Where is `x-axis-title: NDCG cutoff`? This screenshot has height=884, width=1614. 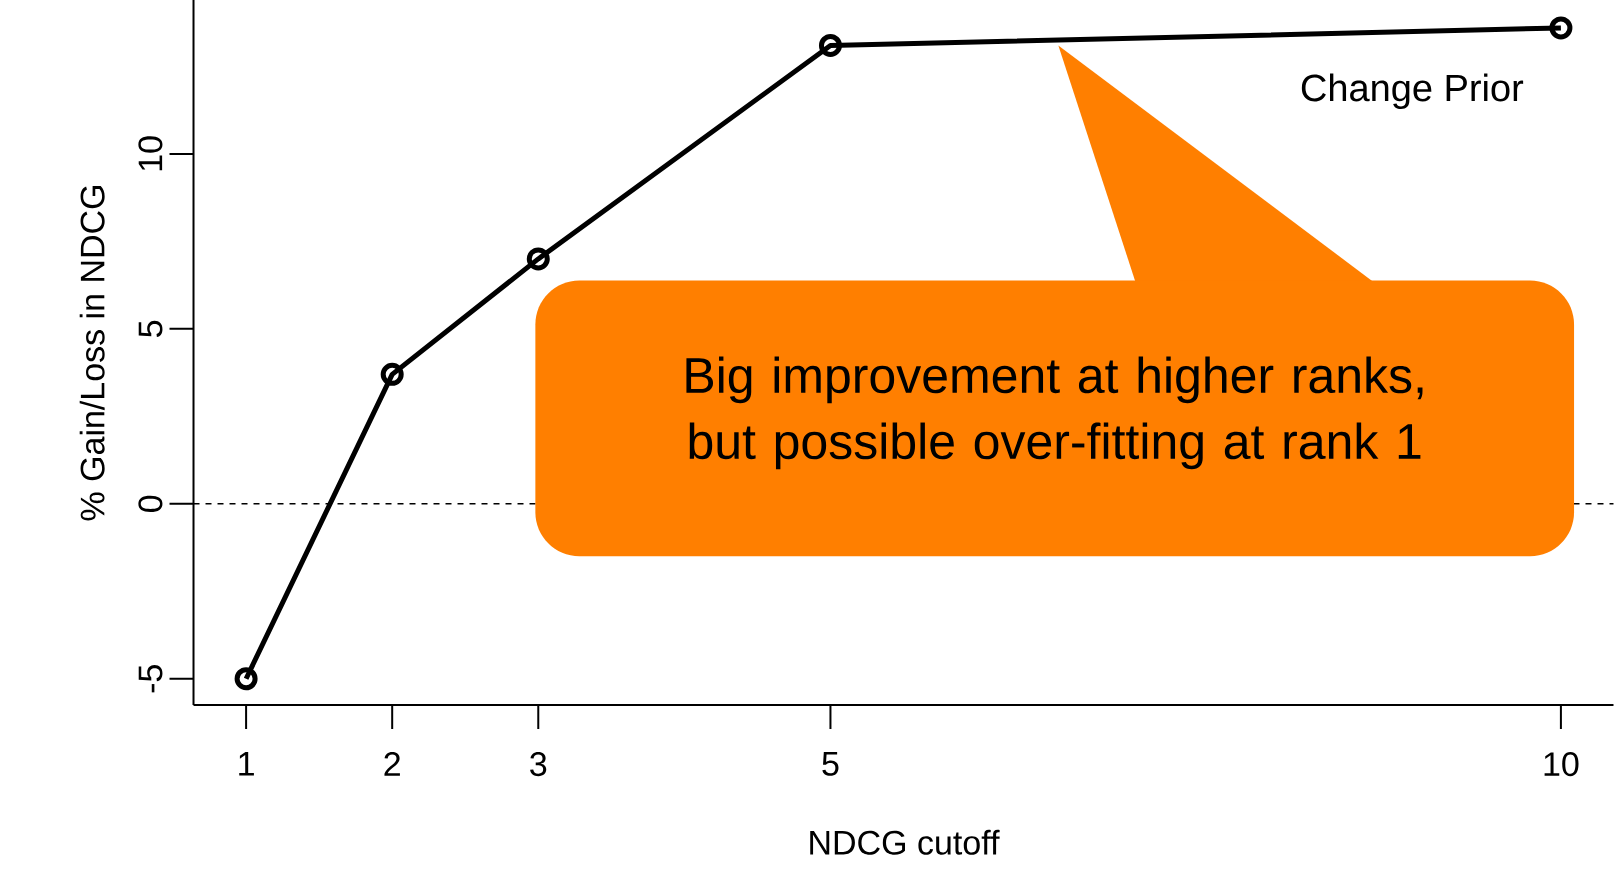 x-axis-title: NDCG cutoff is located at coordinates (905, 842).